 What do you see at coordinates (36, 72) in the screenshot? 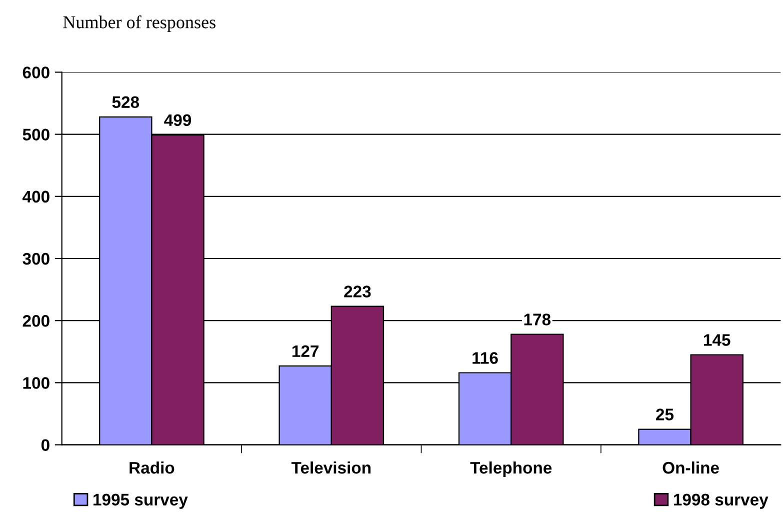
I see `y-tick-label: 600` at bounding box center [36, 72].